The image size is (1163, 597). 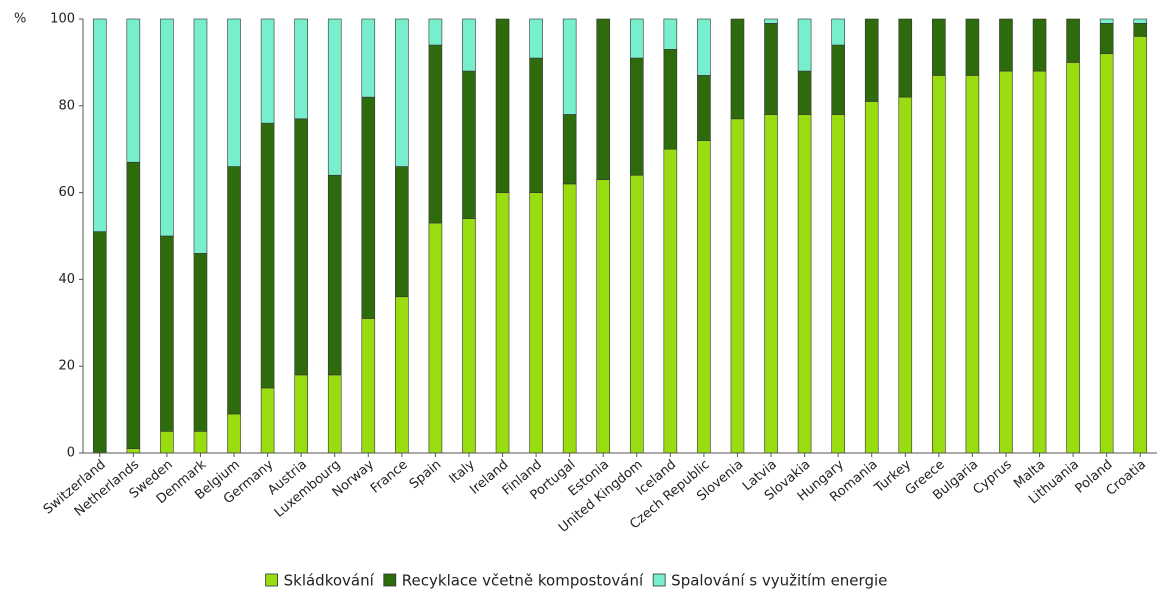 What do you see at coordinates (389, 476) in the screenshot?
I see `x-tick-label: France` at bounding box center [389, 476].